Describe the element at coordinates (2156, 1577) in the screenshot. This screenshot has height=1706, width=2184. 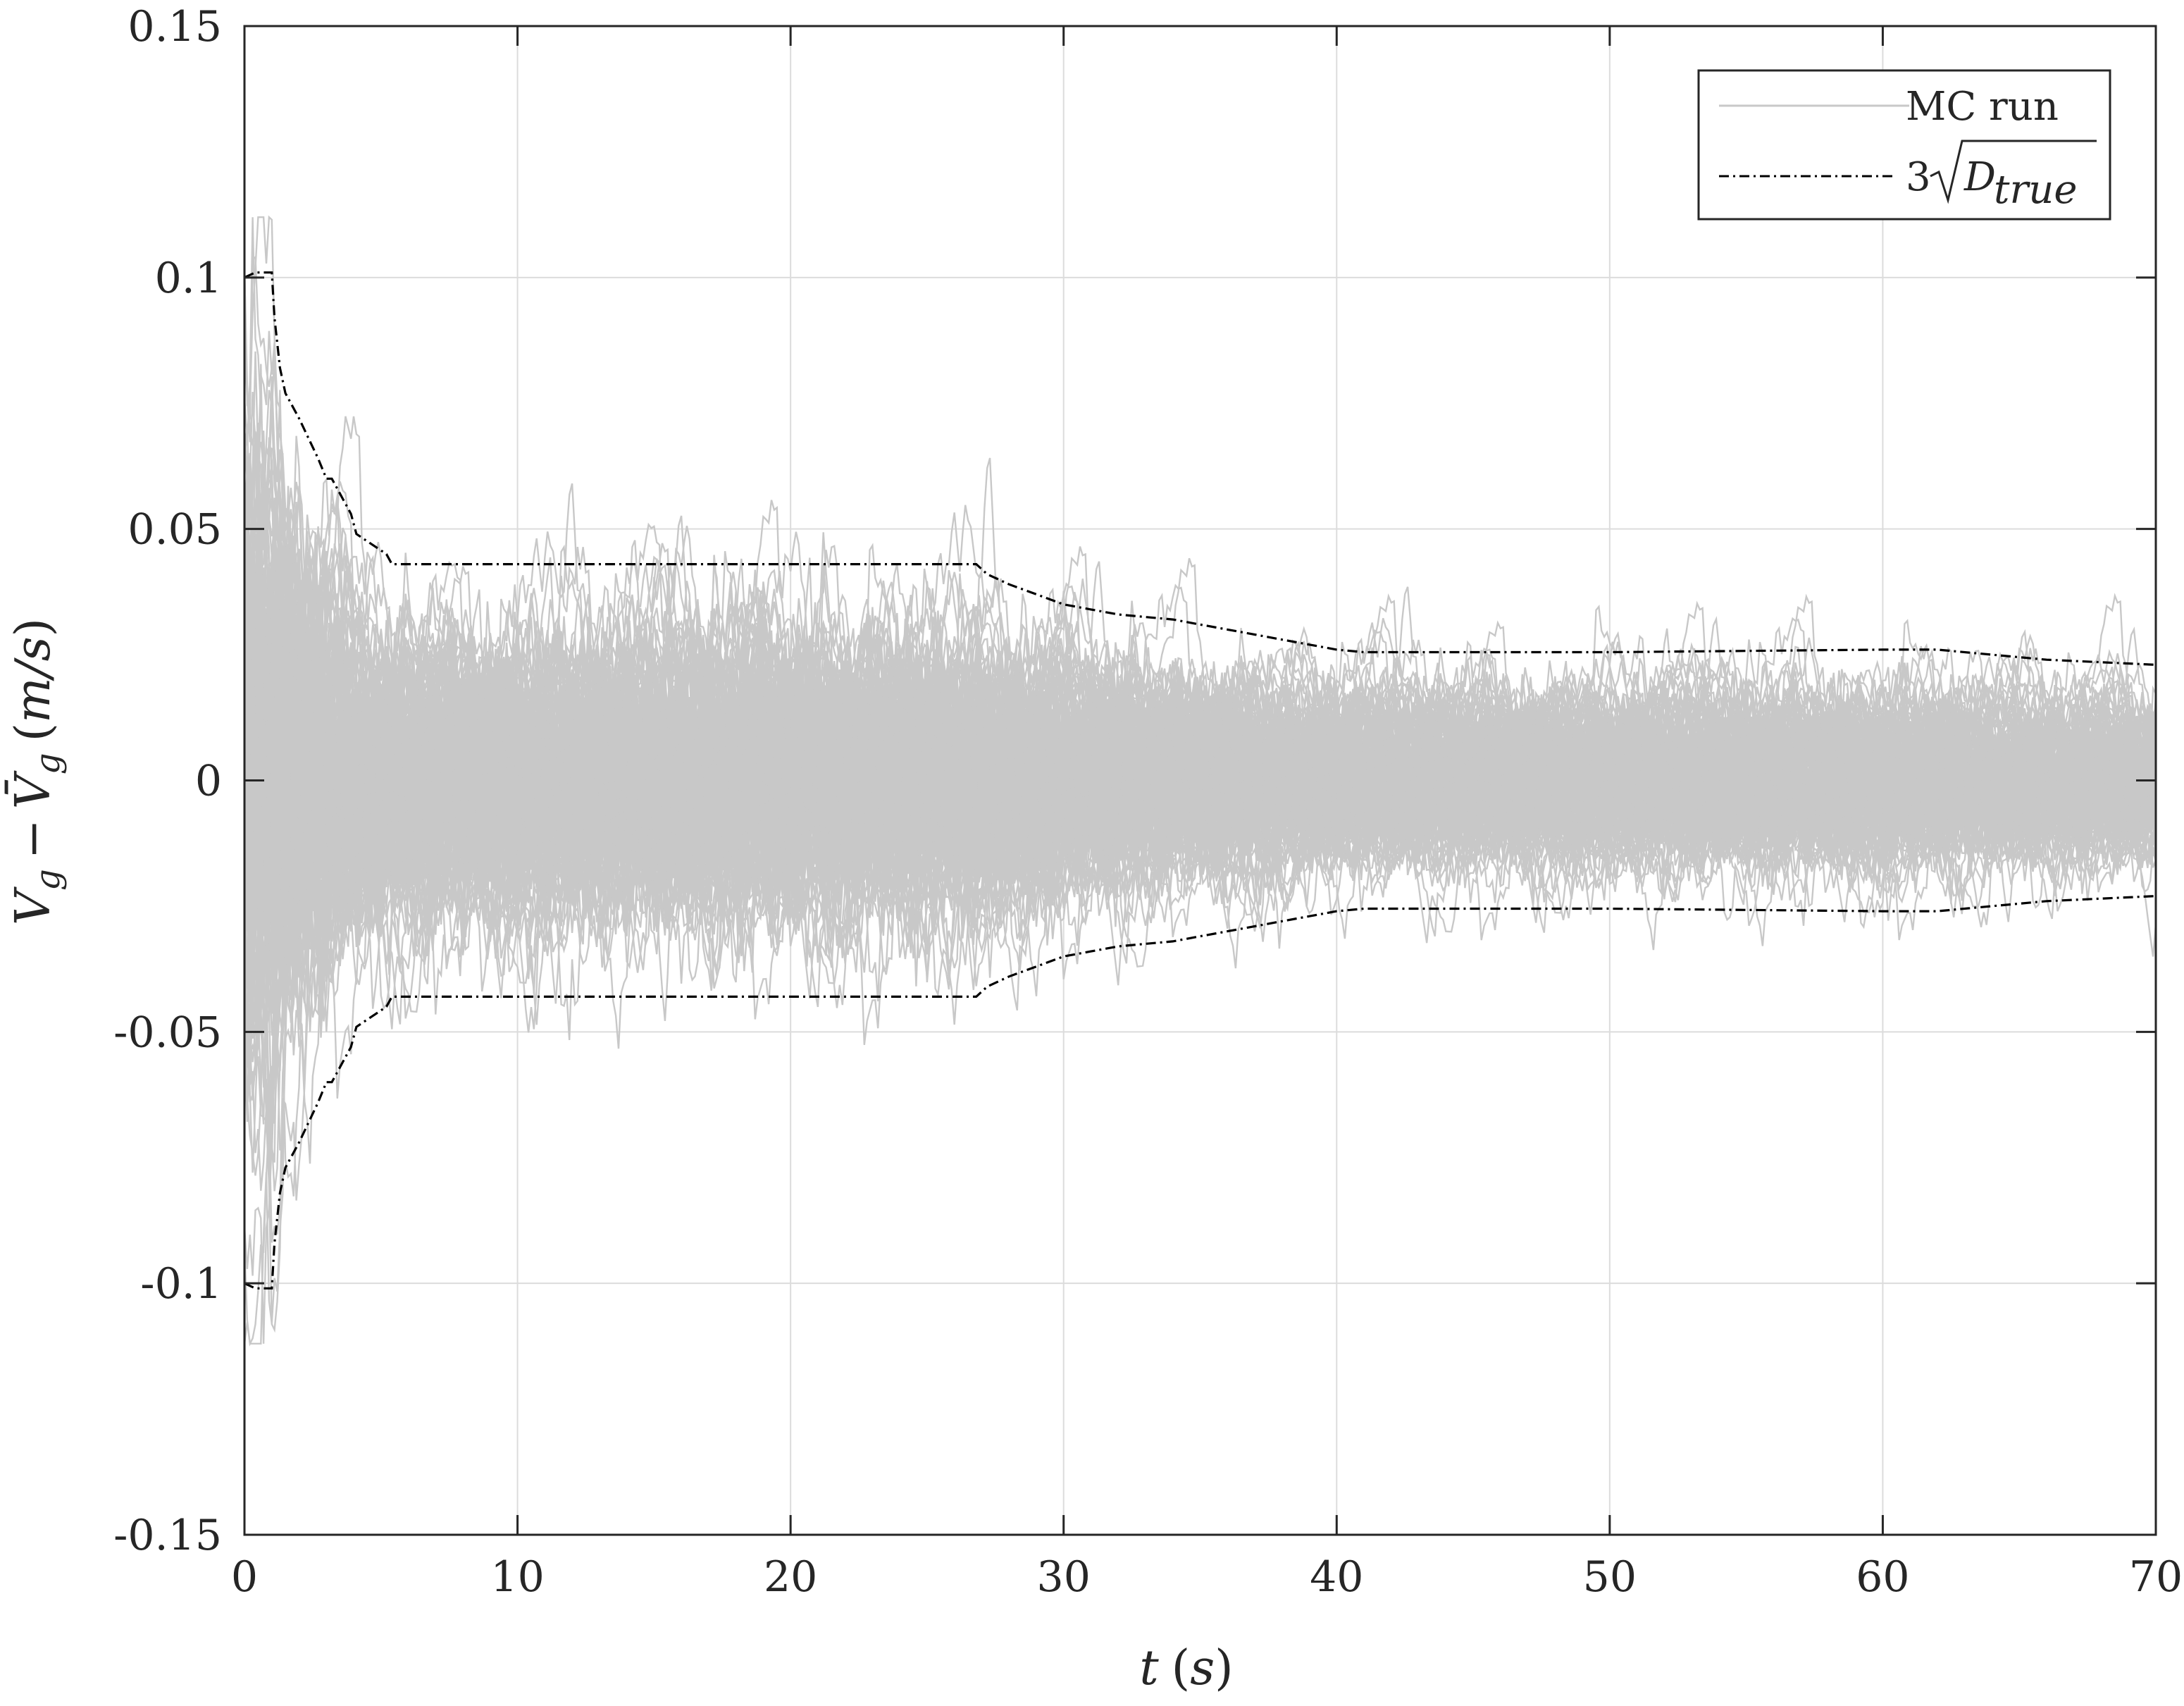
I see `x-tick-label-7: 70` at that location.